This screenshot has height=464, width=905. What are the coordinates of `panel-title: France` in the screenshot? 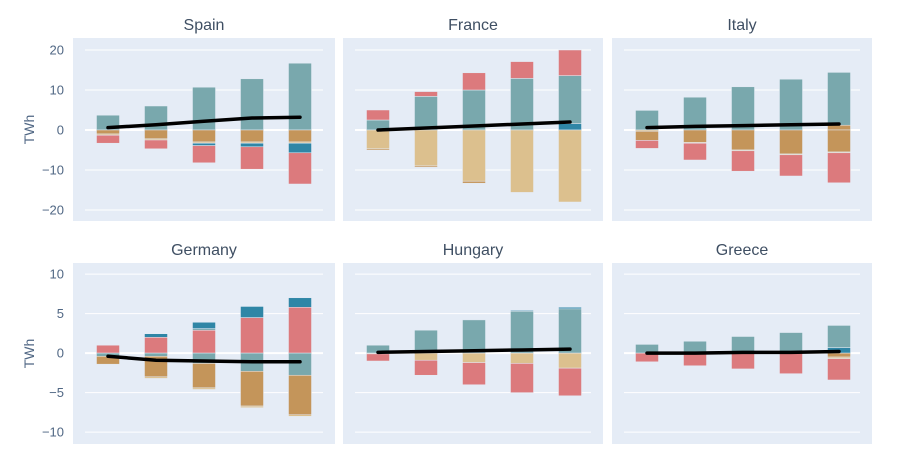 It's located at (473, 25).